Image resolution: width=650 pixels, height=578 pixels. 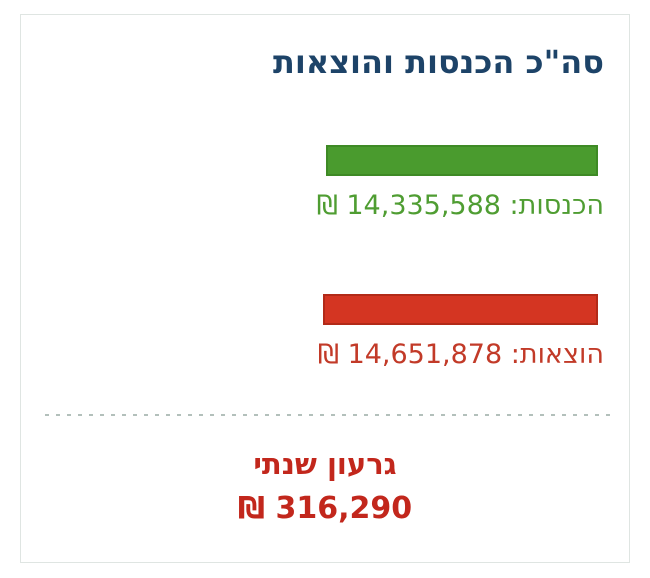 I want to click on dashed-divider, so click(x=331, y=415).